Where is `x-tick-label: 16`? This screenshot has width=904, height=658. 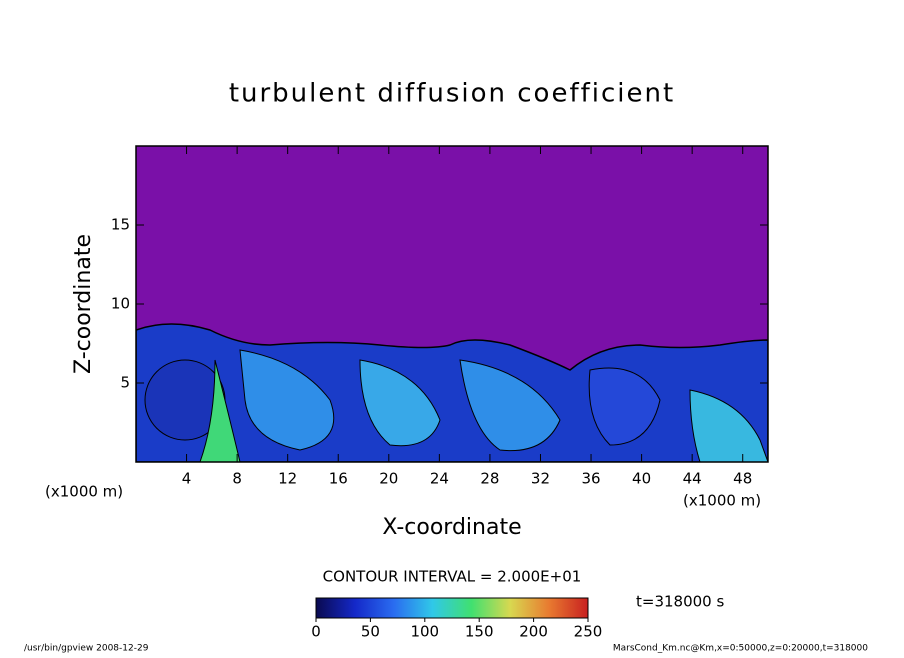 x-tick-label: 16 is located at coordinates (338, 479).